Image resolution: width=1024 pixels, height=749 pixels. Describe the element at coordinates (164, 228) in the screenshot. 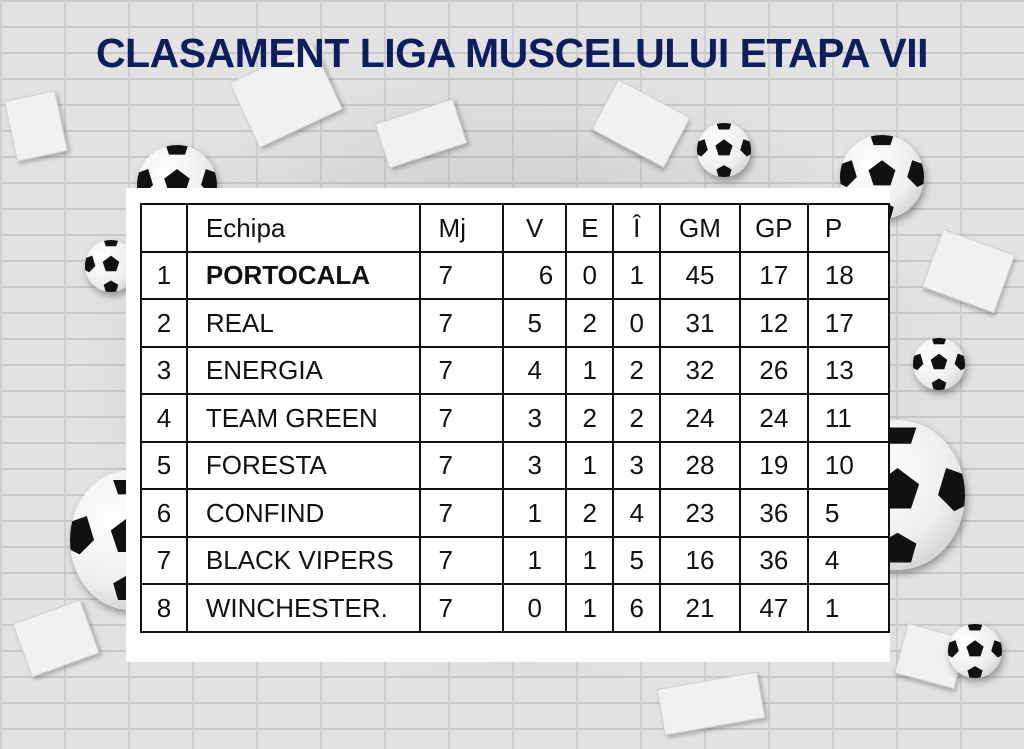

I see `header-position` at that location.